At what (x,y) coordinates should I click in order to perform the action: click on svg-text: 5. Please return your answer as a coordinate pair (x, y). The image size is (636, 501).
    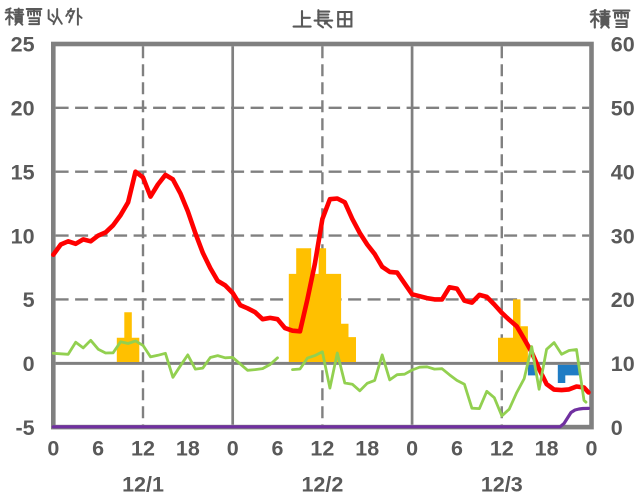
    Looking at the image, I should click on (29, 300).